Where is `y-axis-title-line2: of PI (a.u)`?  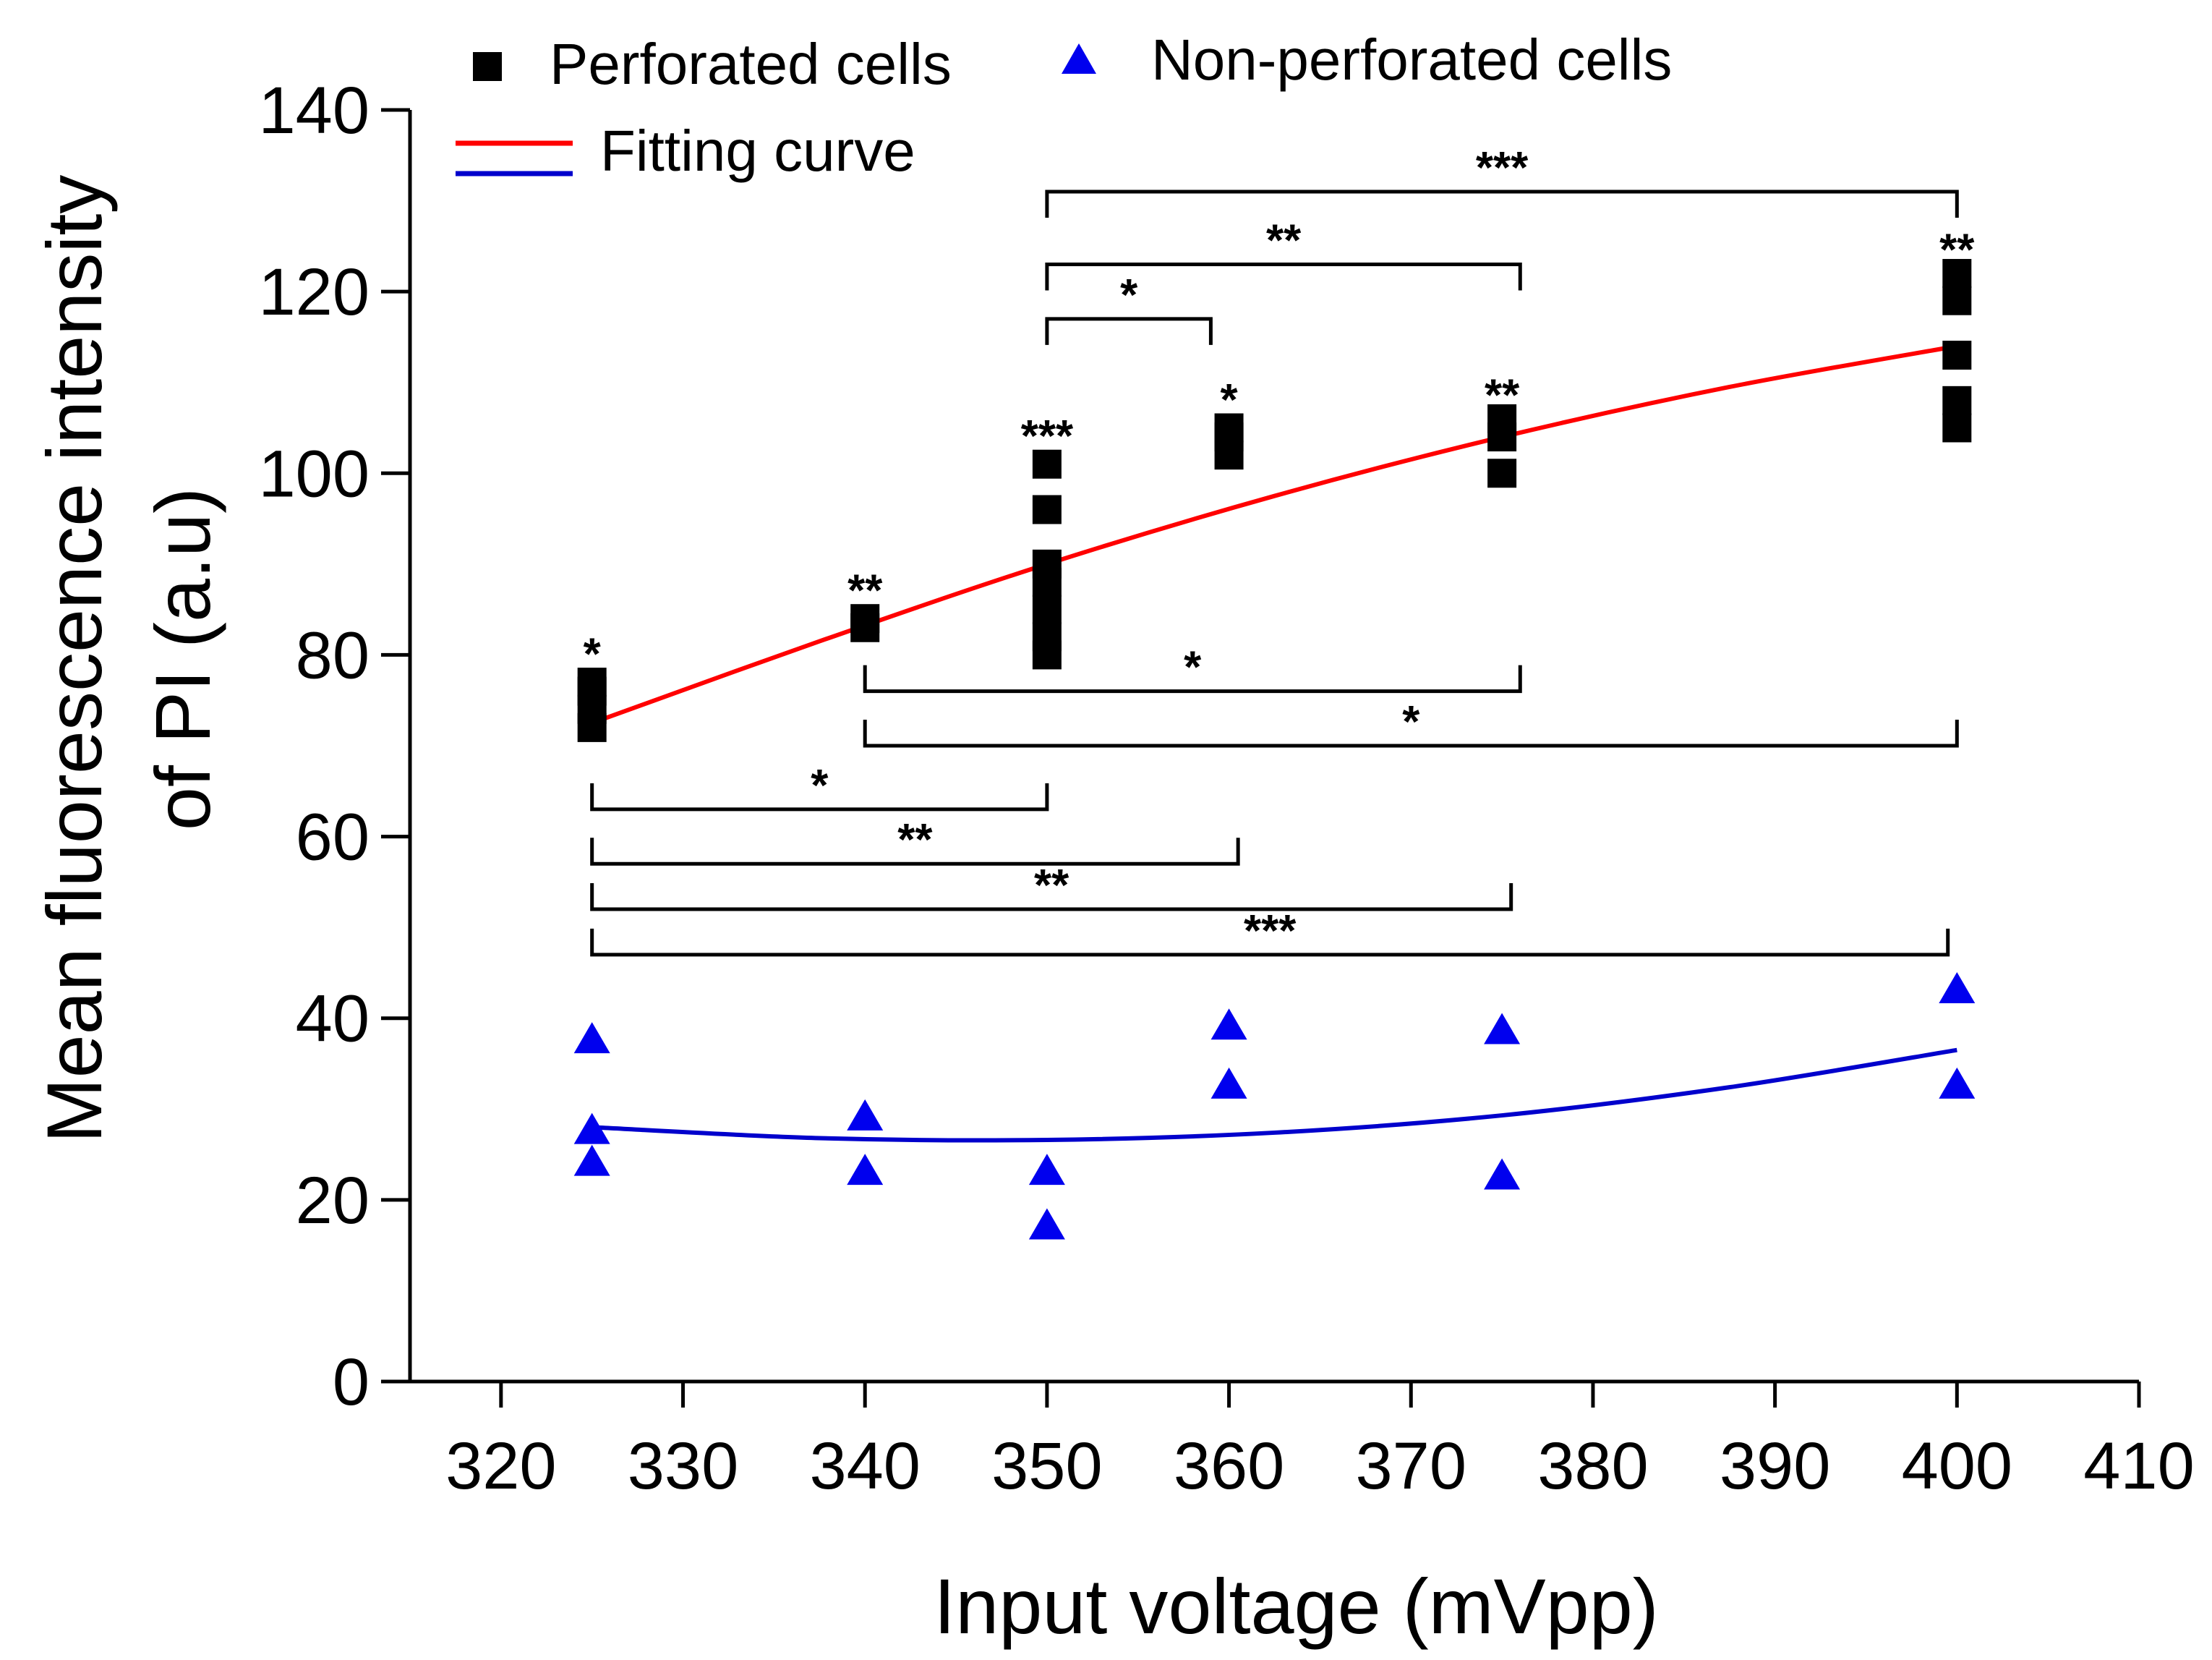
y-axis-title-line2: of PI (a.u) is located at coordinates (182, 659).